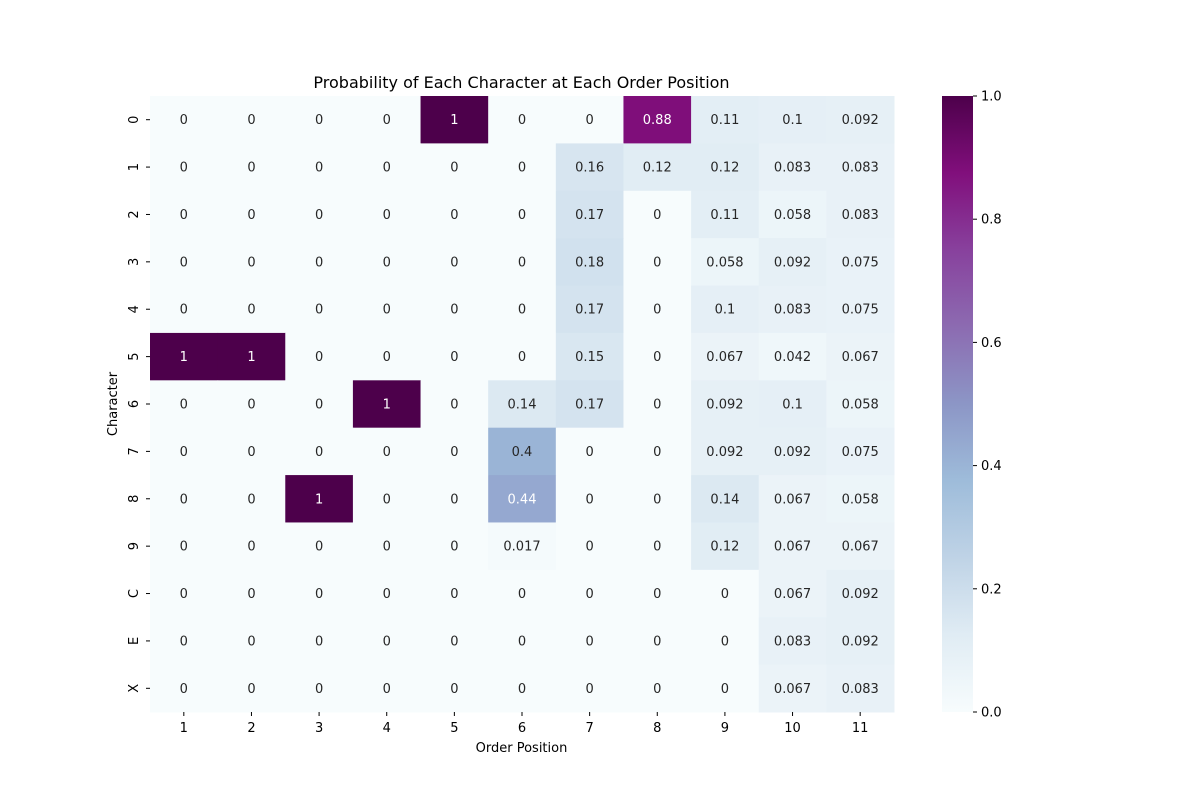 The height and width of the screenshot is (800, 1200). What do you see at coordinates (957, 404) in the screenshot?
I see `colorbar-gradient` at bounding box center [957, 404].